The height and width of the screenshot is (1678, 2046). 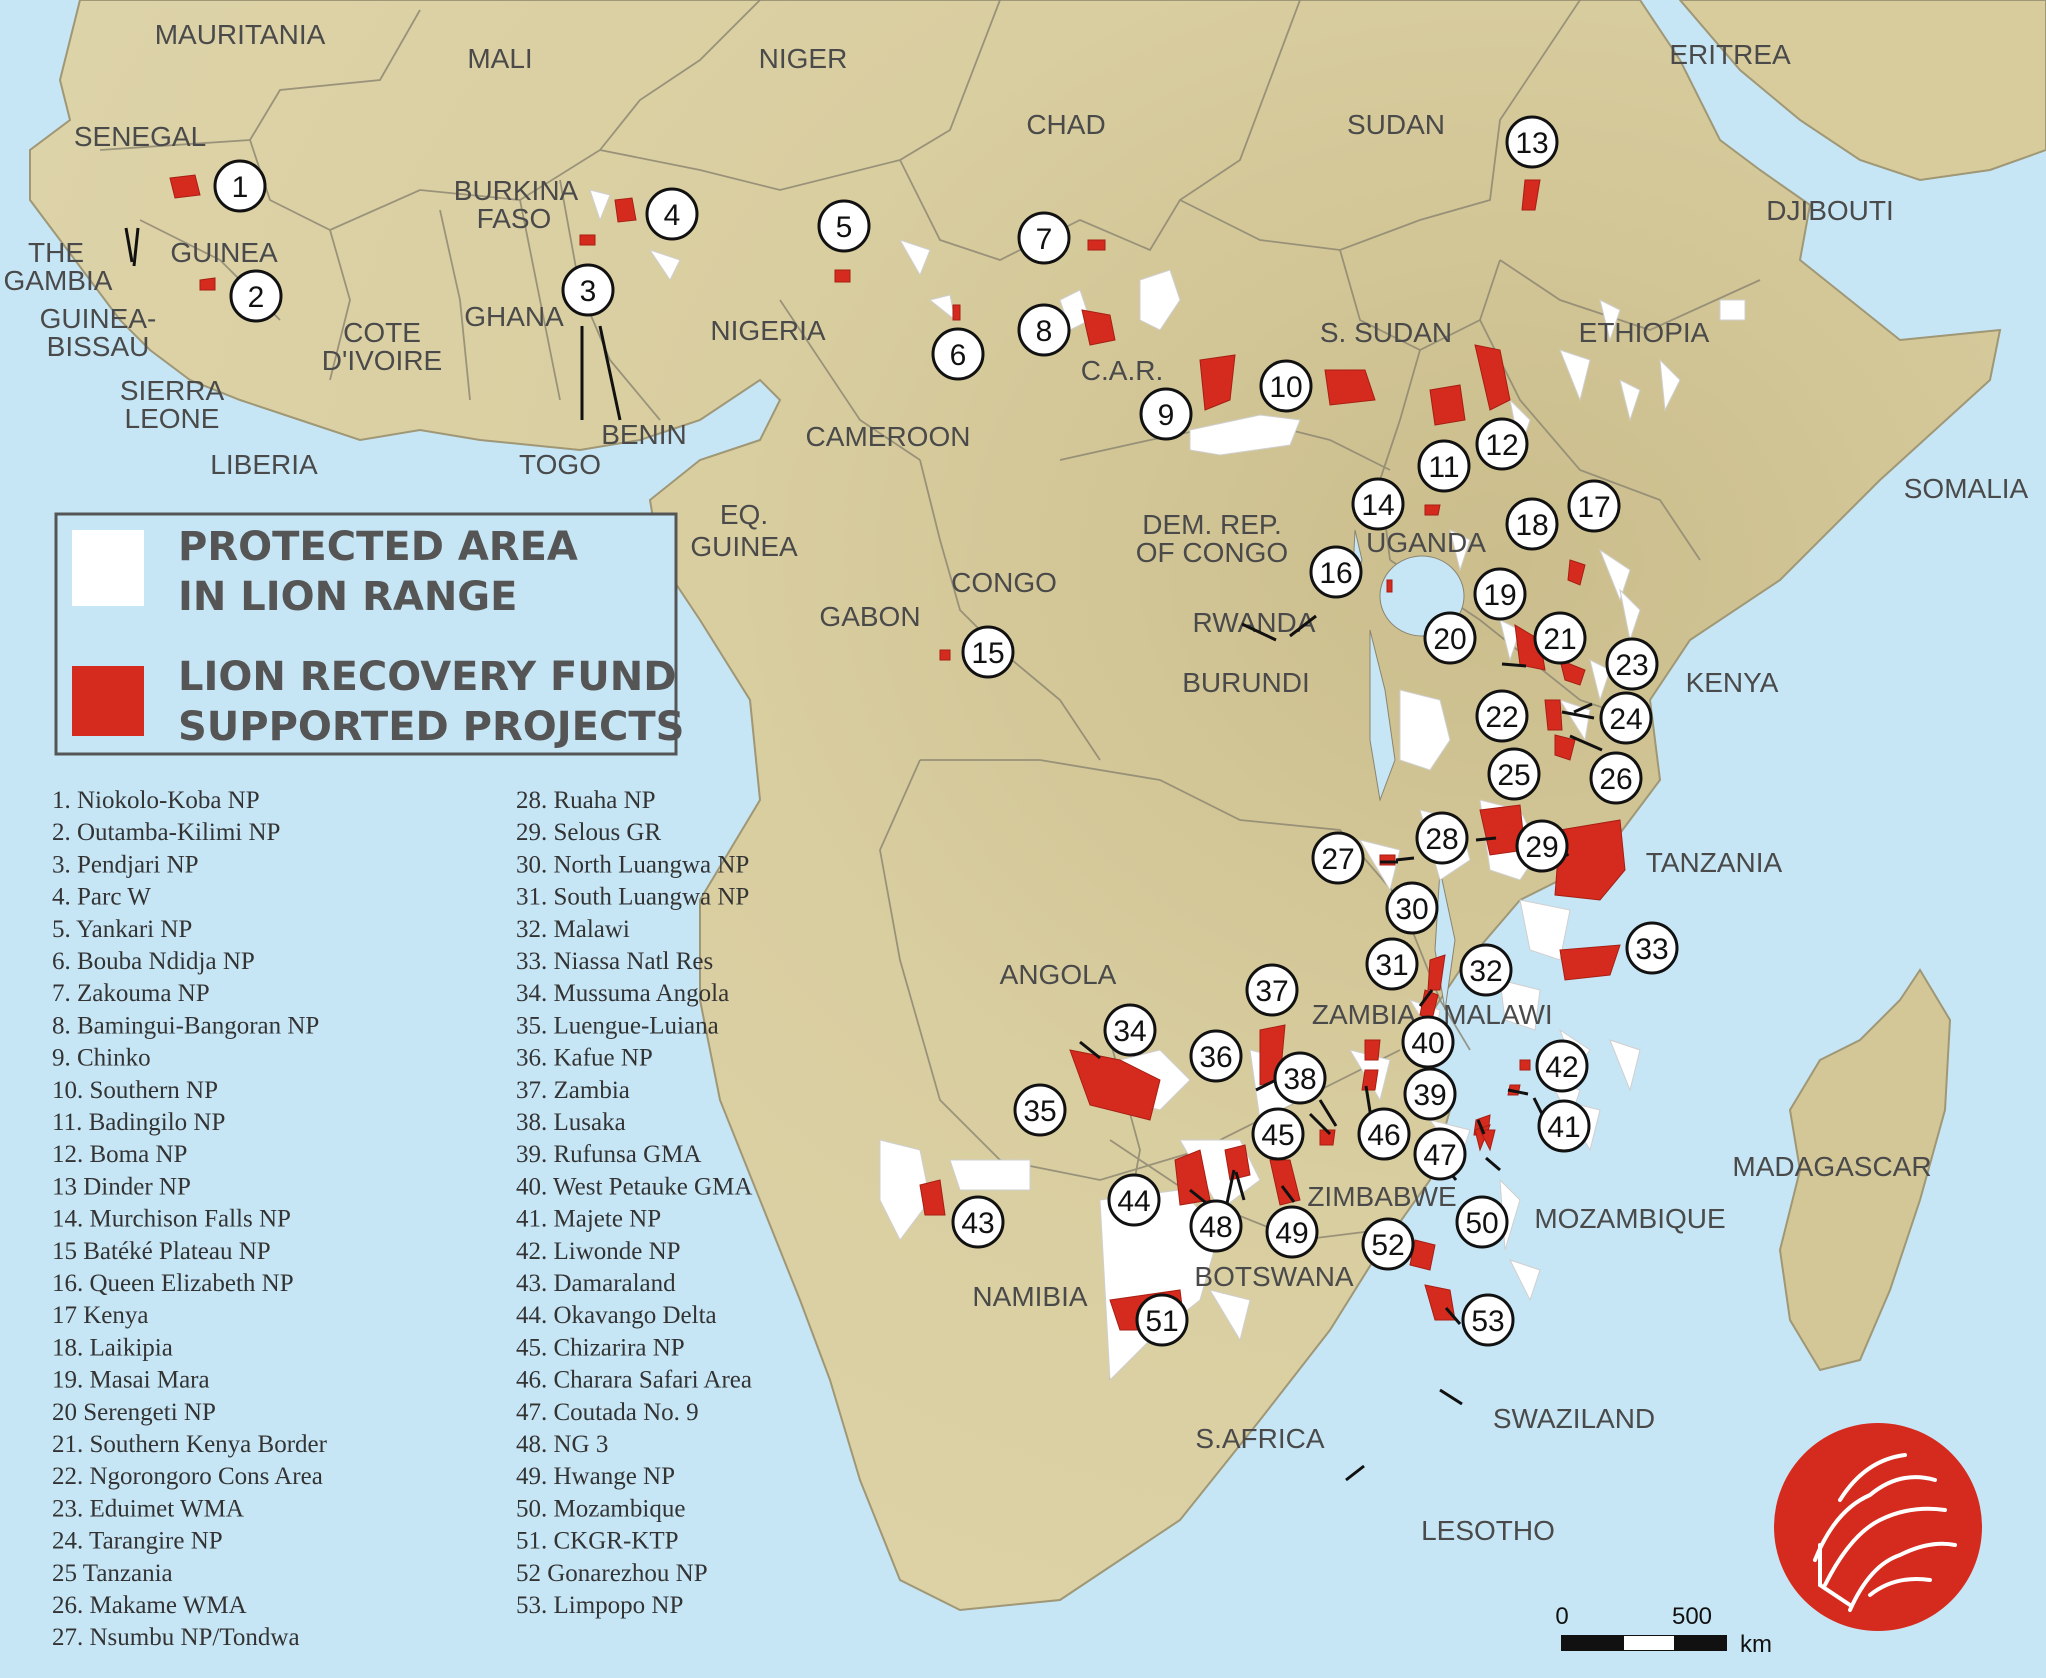 I want to click on country-label: LESOTHO, so click(x=1488, y=1530).